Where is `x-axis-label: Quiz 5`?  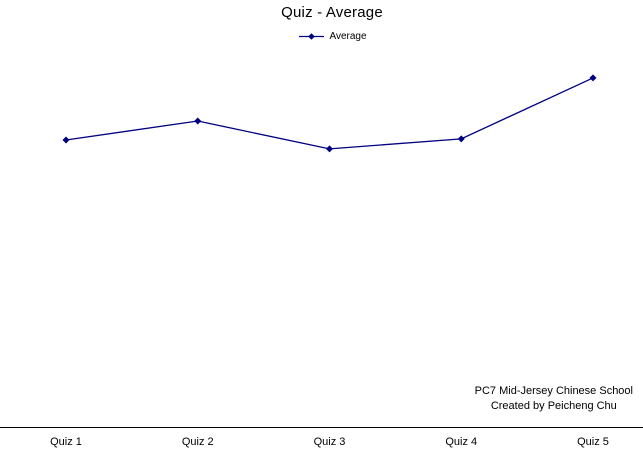 x-axis-label: Quiz 5 is located at coordinates (593, 442).